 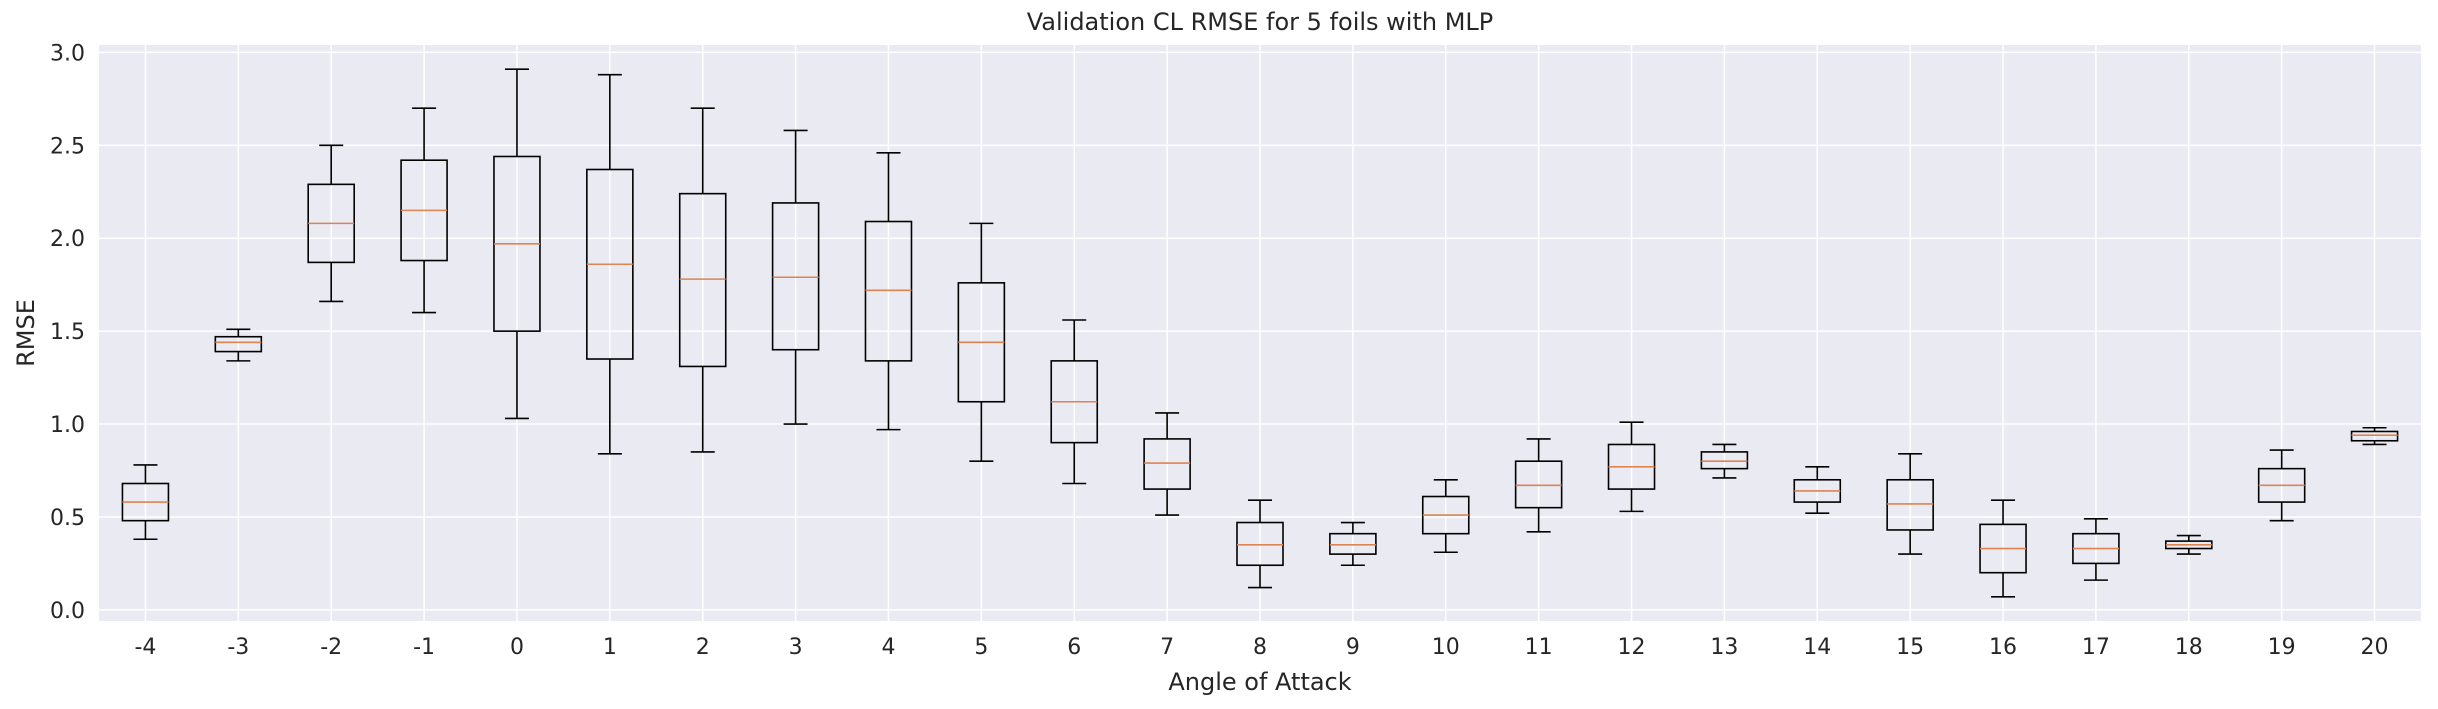 What do you see at coordinates (424, 210) in the screenshot?
I see `box--1` at bounding box center [424, 210].